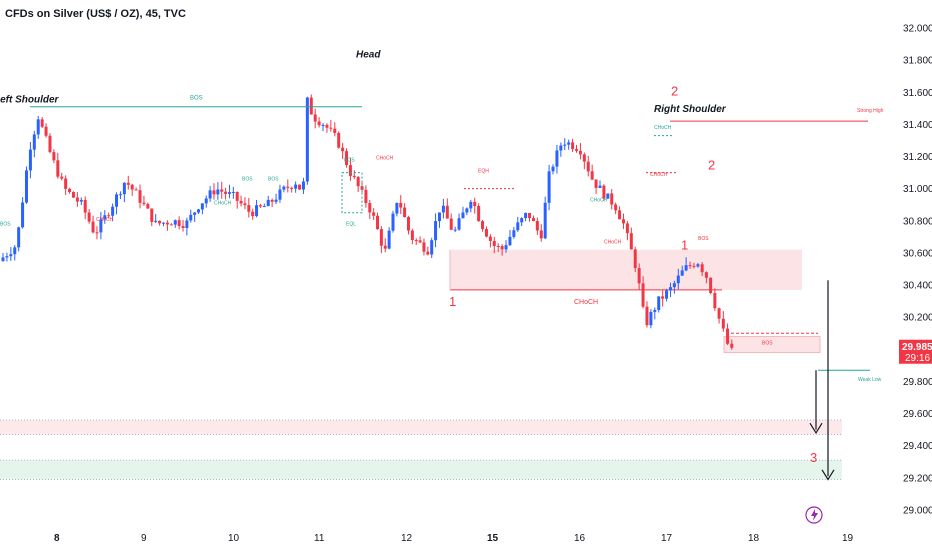 This screenshot has height=550, width=932. What do you see at coordinates (196, 99) in the screenshot?
I see `bos-label: BOS` at bounding box center [196, 99].